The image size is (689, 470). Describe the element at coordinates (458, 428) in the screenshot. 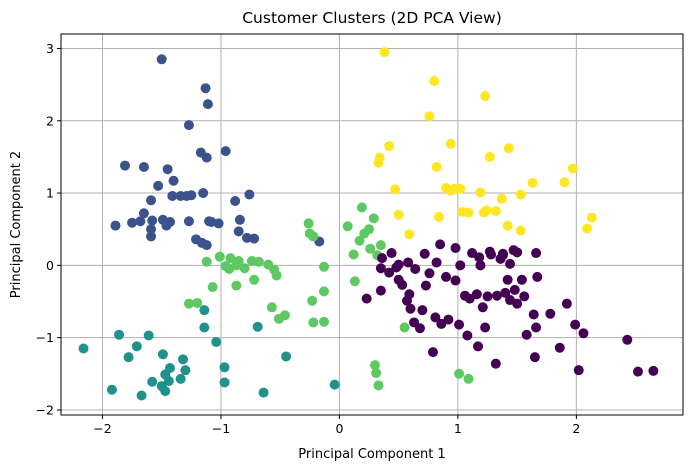

I see `x-tick-label: 1` at that location.